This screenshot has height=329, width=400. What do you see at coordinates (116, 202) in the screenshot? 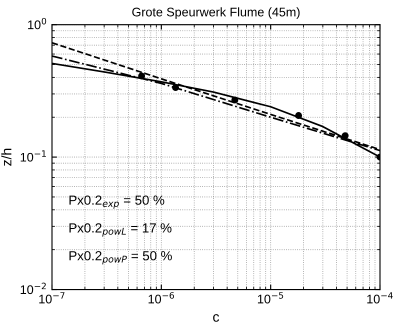
I see `annotation: Px0.2$_{exp}$ = 50 %` at bounding box center [116, 202].